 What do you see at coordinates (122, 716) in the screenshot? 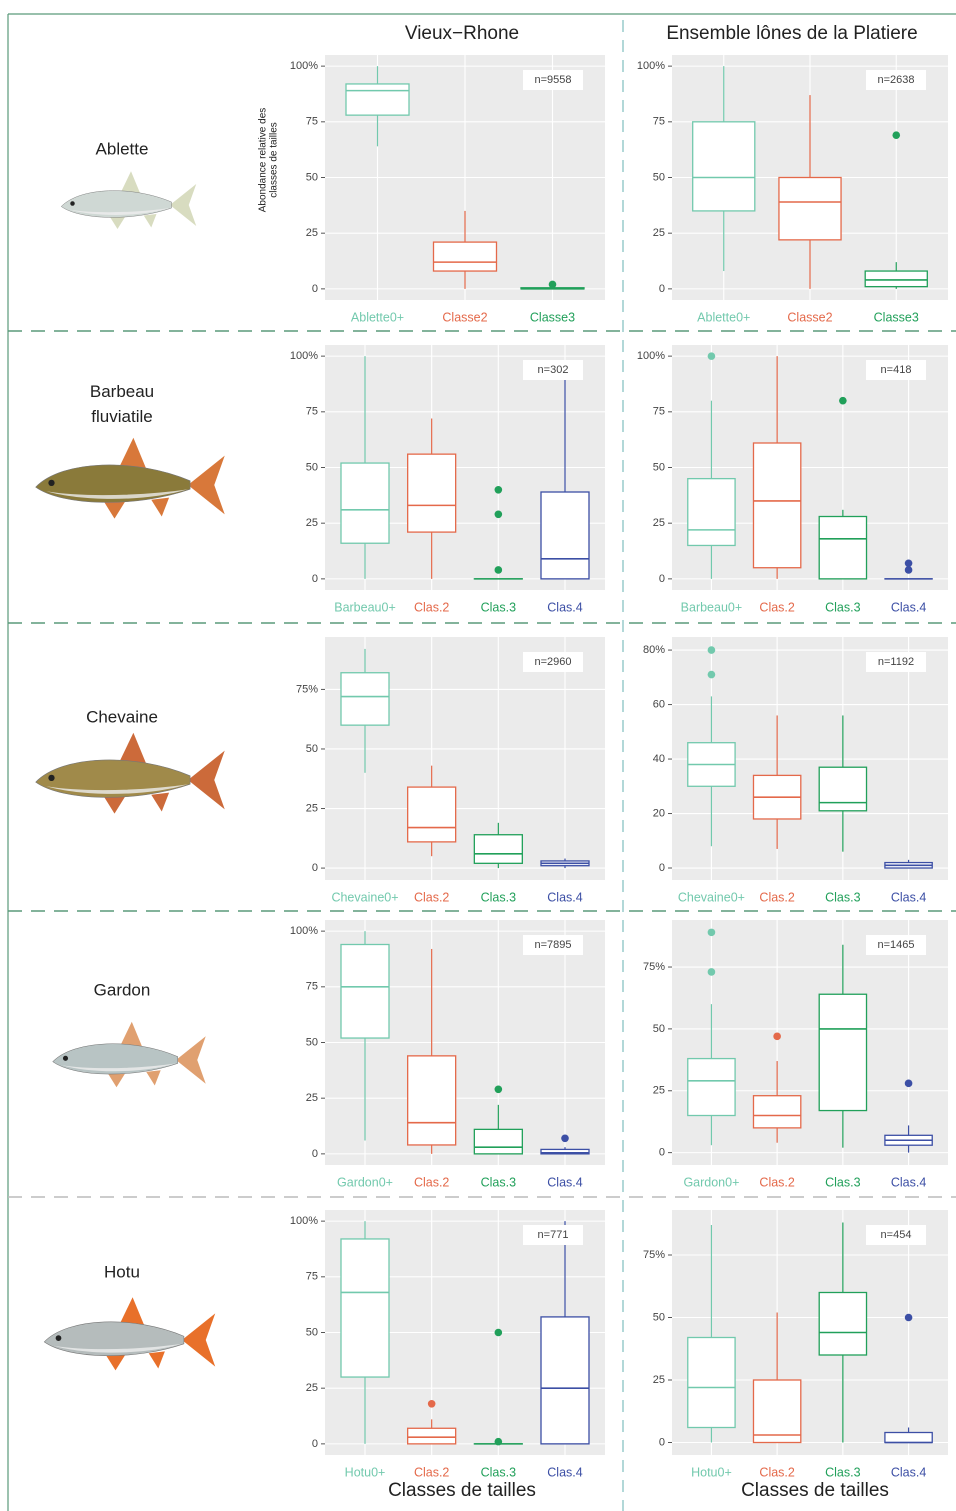
I see `species-label: Chevaine` at bounding box center [122, 716].